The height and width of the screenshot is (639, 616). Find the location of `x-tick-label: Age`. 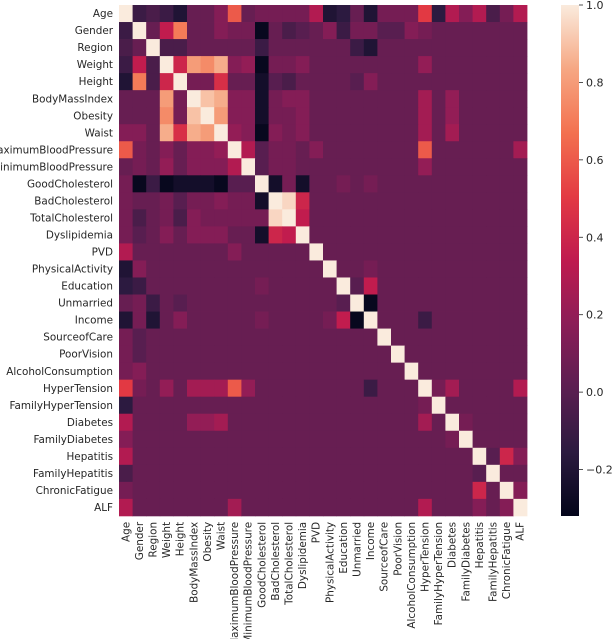

x-tick-label: Age is located at coordinates (126, 532).